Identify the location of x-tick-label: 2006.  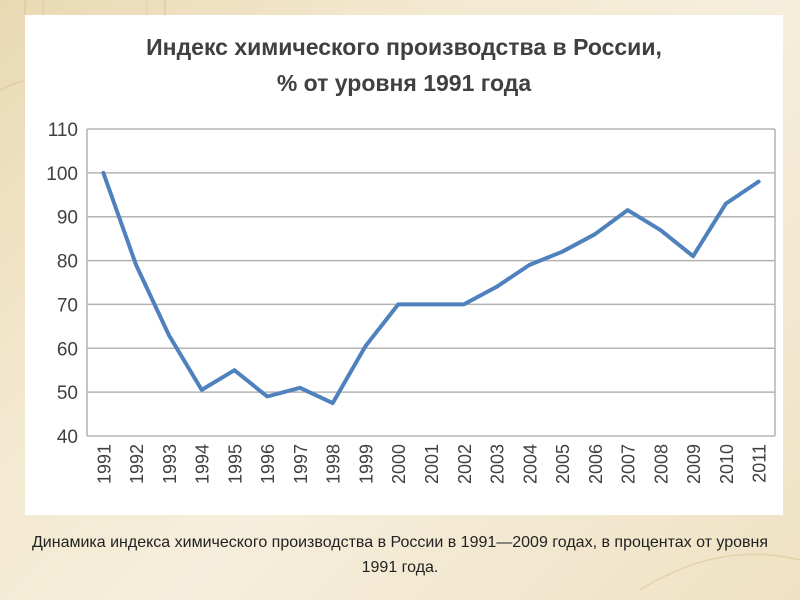
(596, 464).